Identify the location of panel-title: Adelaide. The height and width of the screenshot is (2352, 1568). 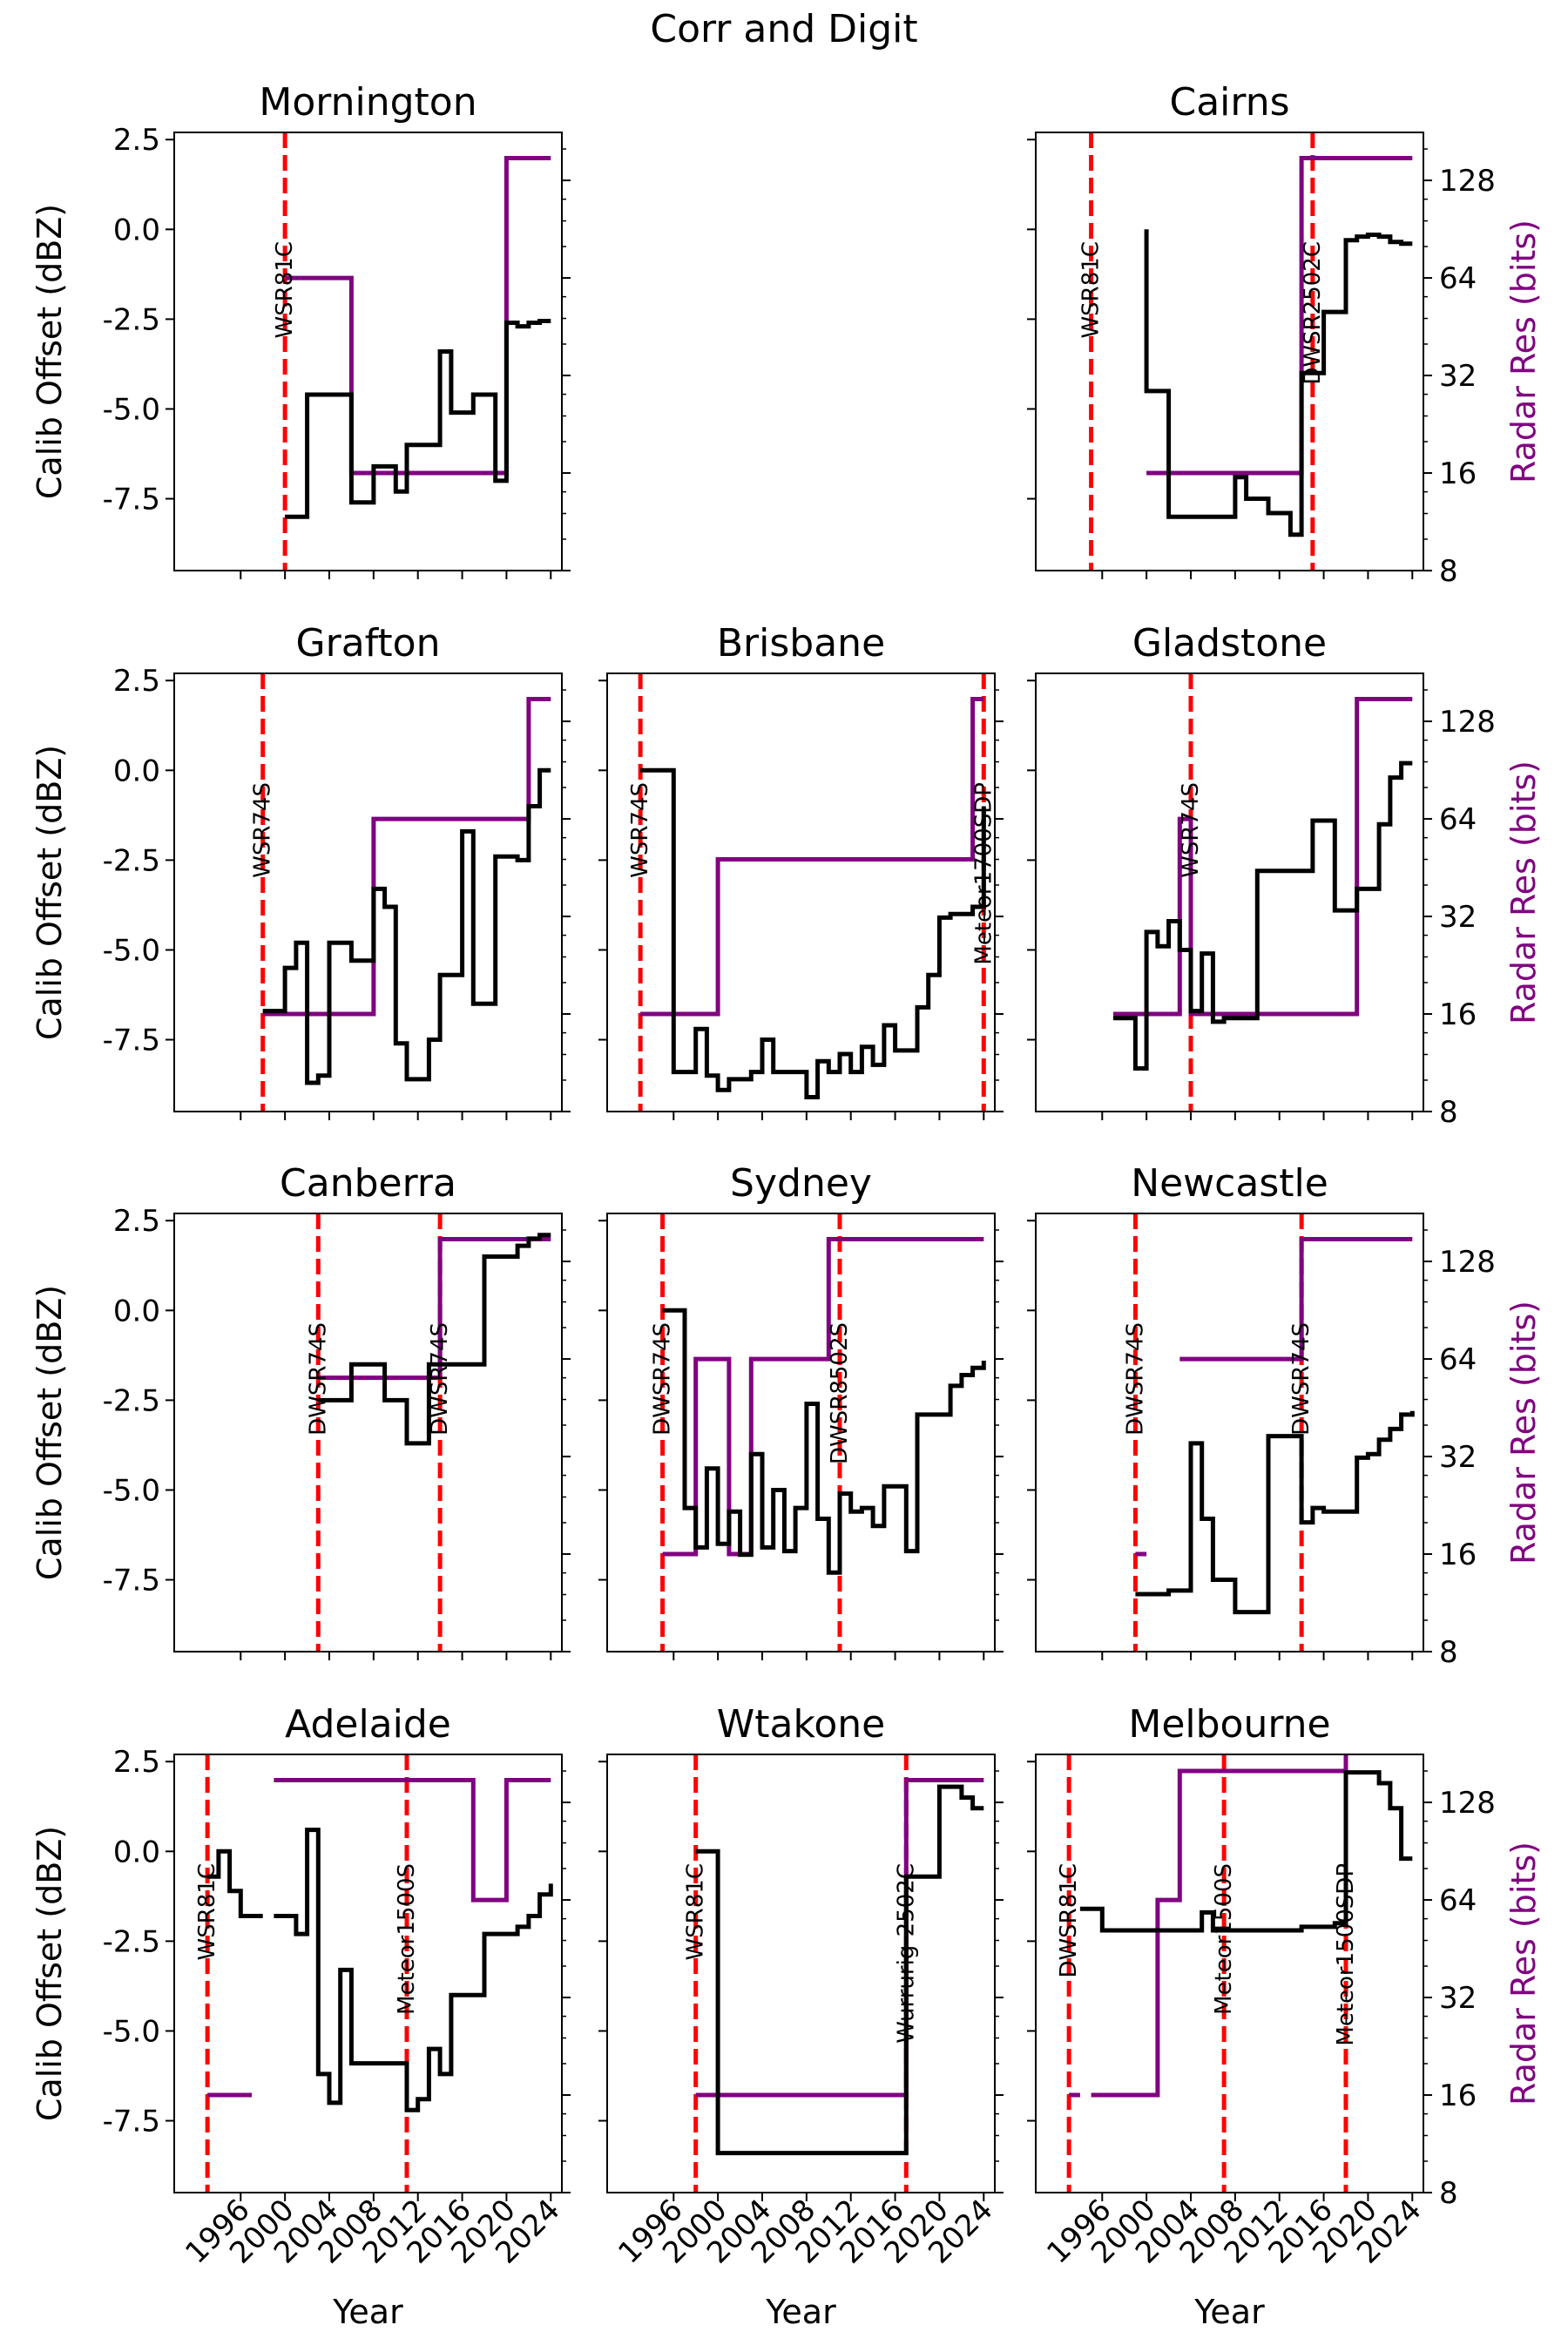
(368, 1724).